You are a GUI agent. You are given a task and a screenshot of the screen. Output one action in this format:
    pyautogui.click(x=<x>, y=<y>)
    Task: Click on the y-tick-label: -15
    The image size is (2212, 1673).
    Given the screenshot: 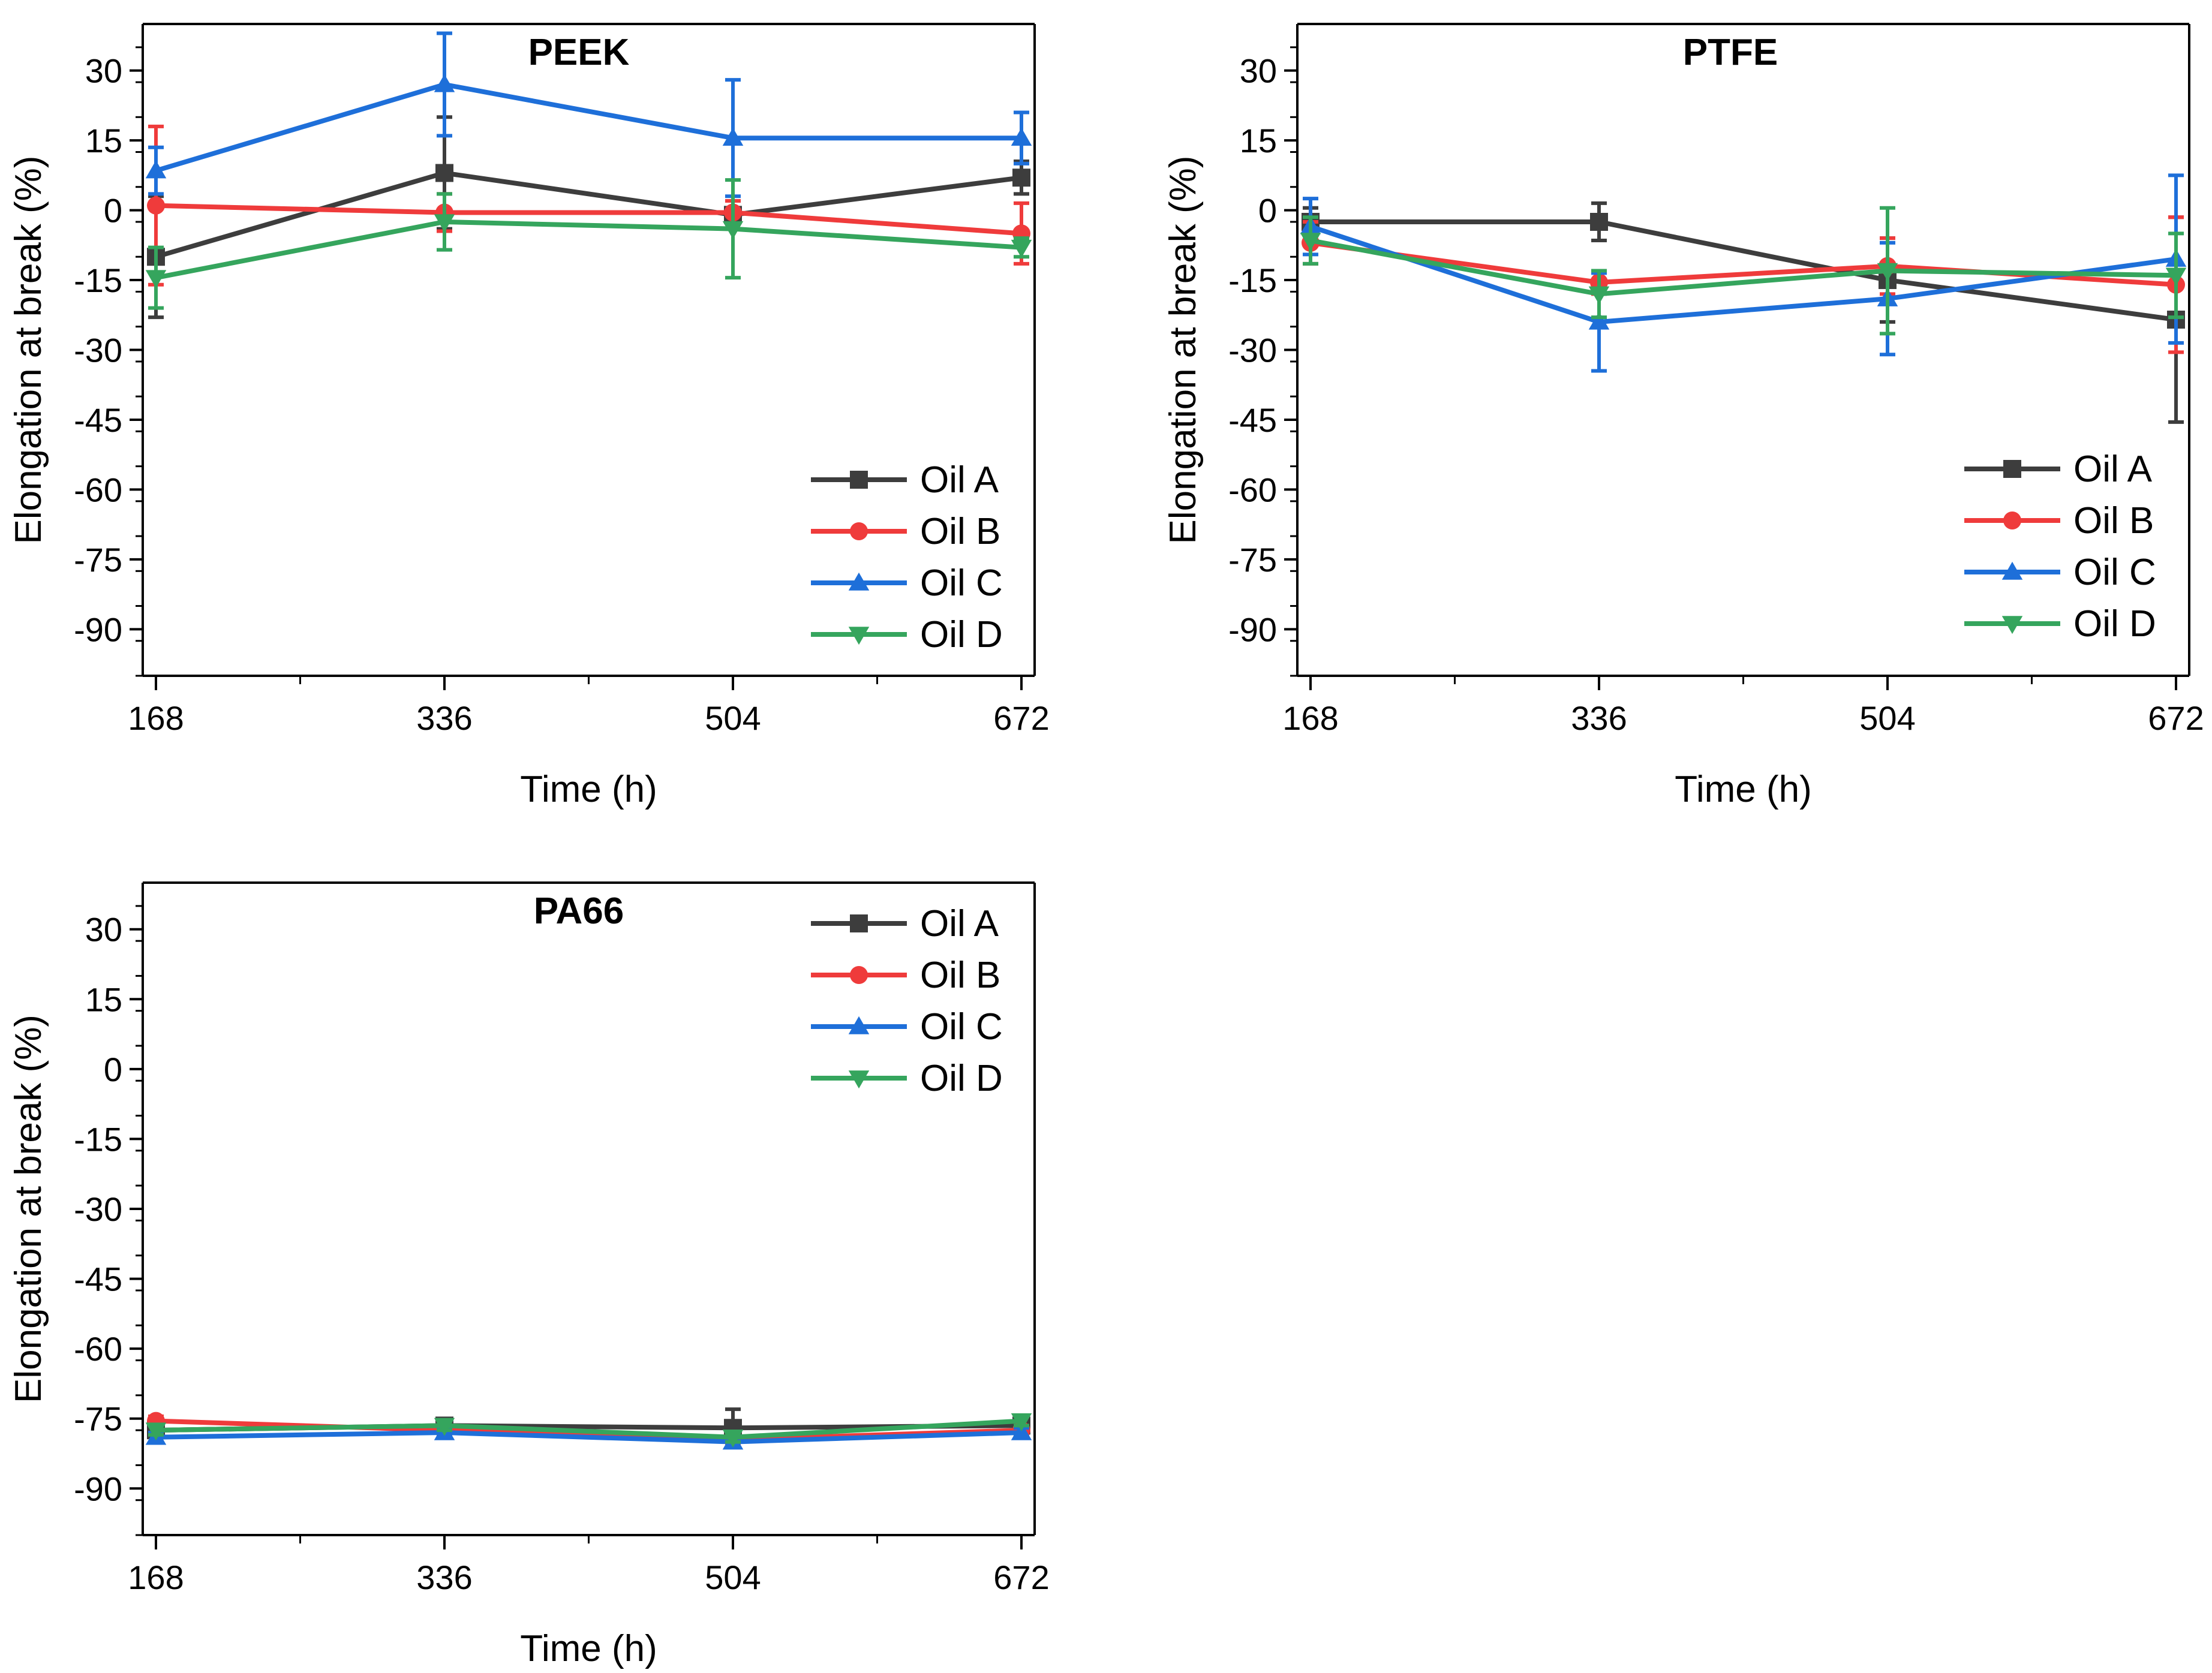 What is the action you would take?
    pyautogui.click(x=98, y=280)
    